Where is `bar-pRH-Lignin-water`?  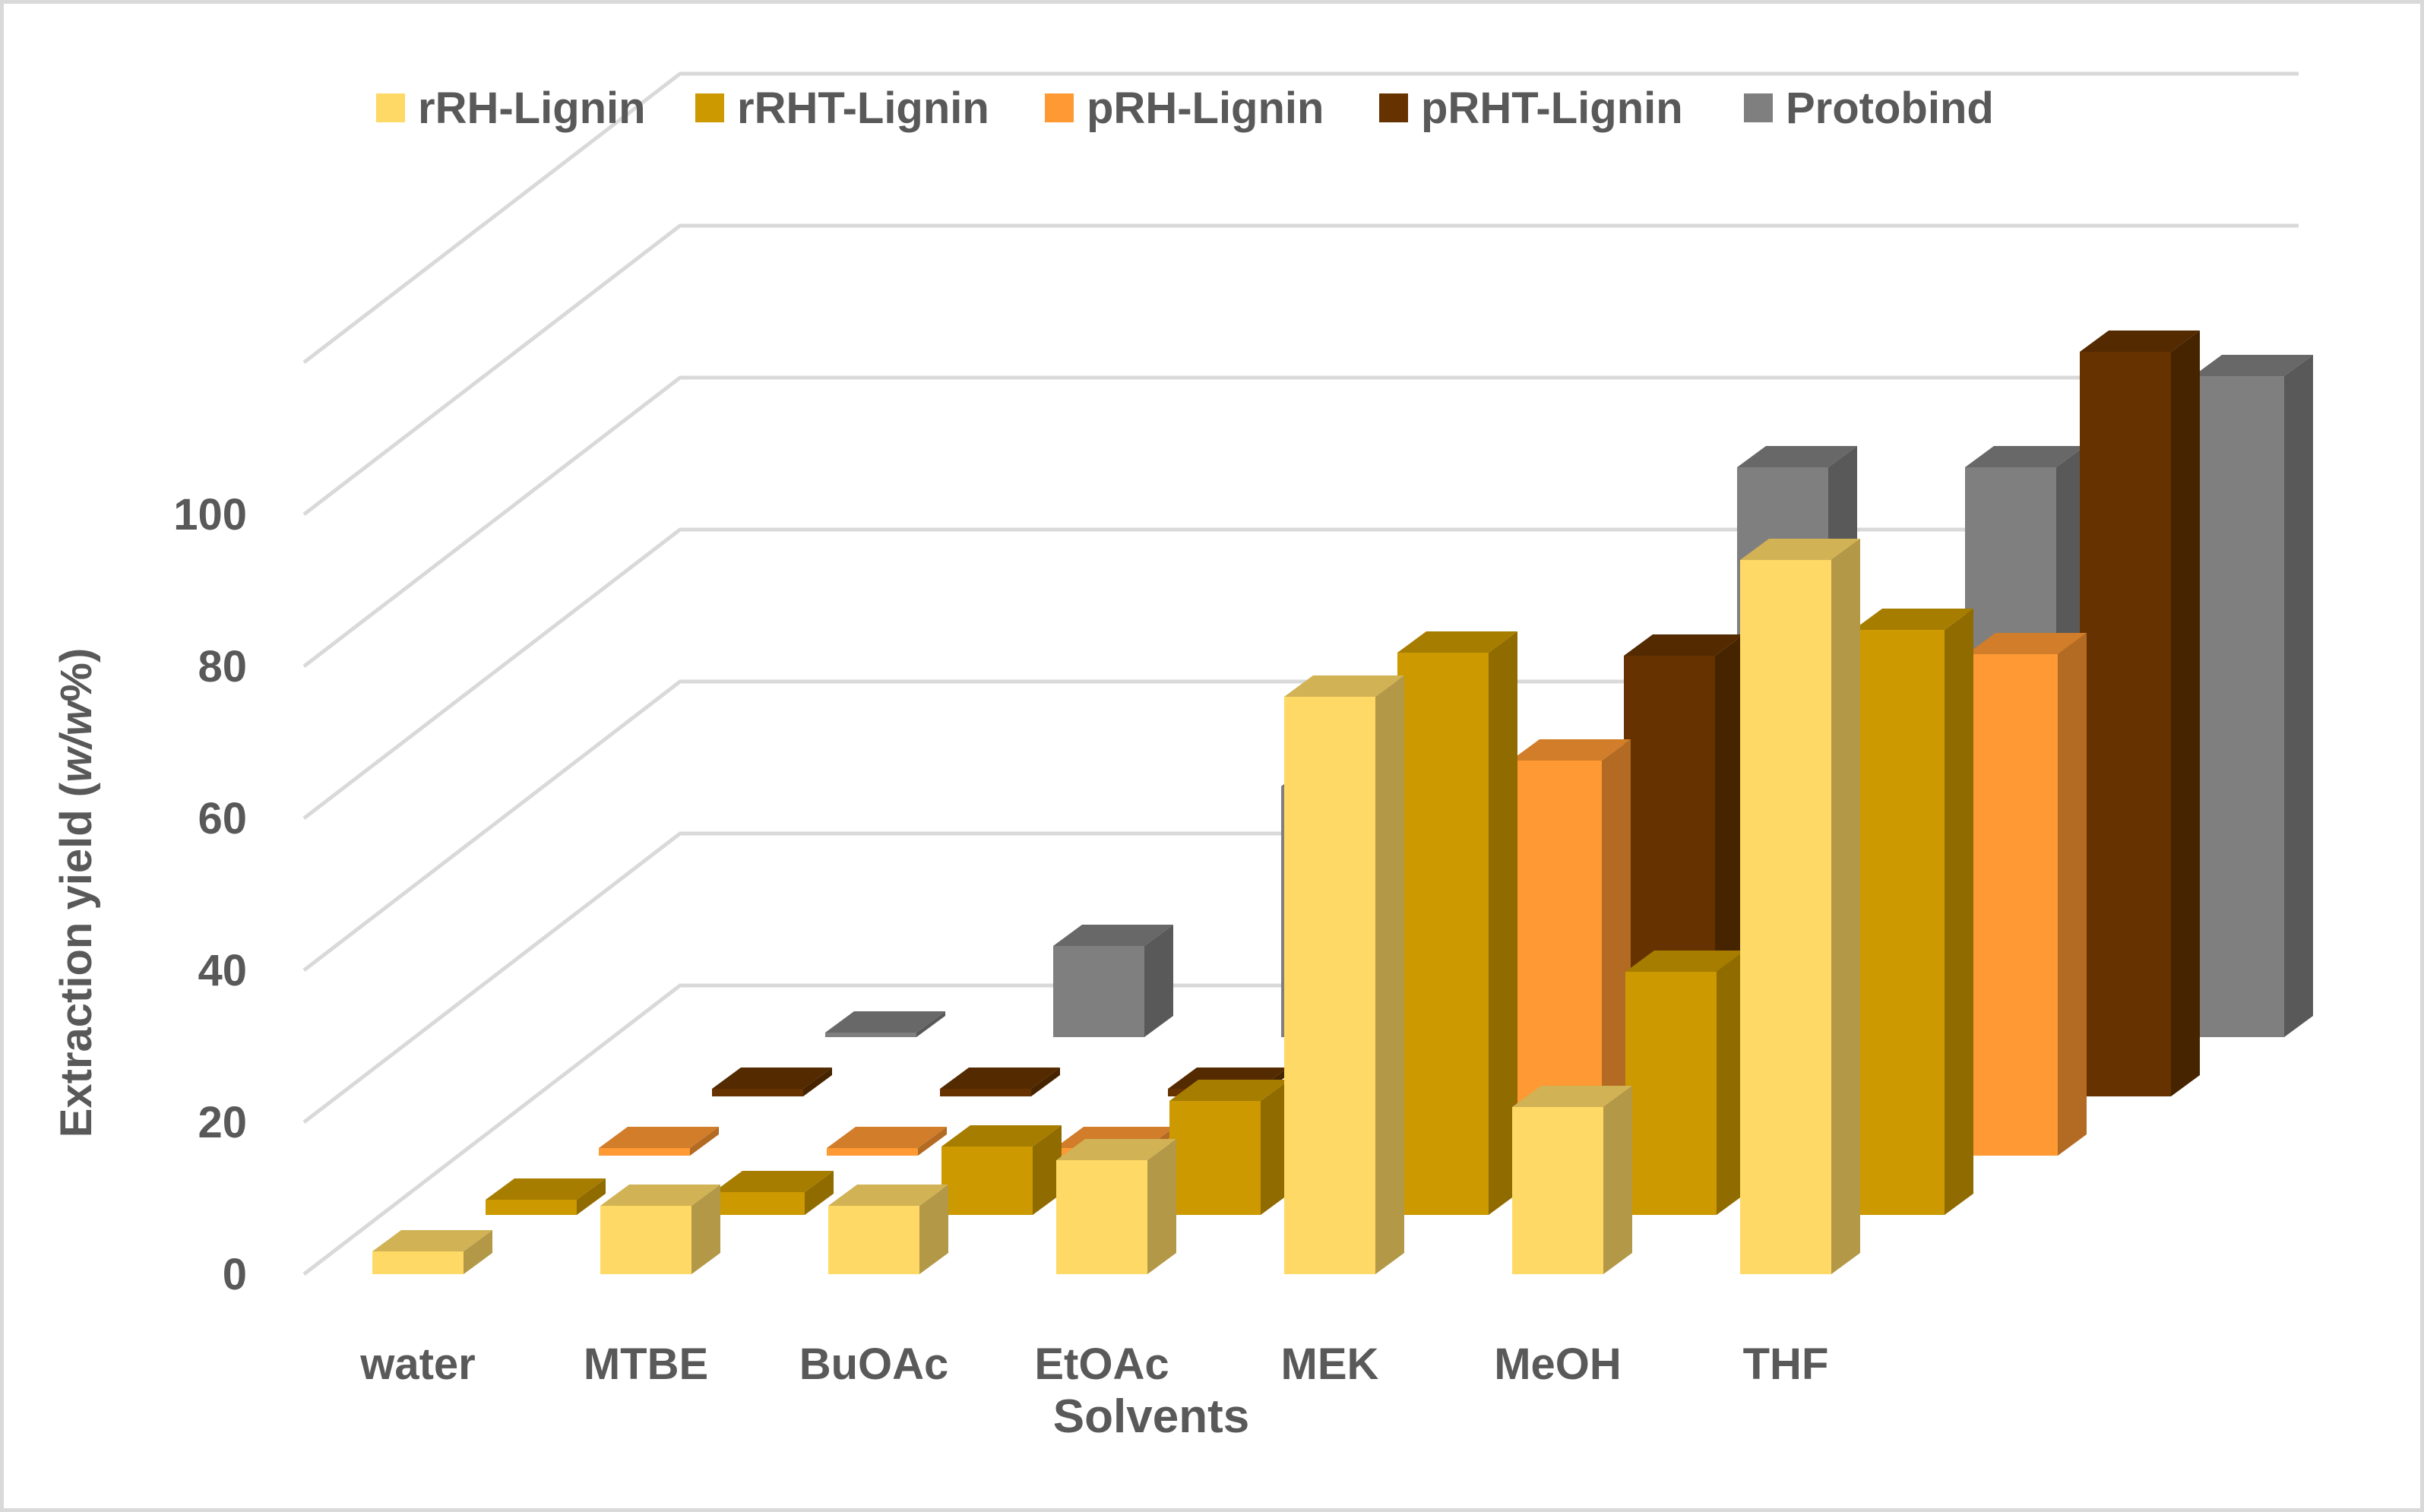 bar-pRH-Lignin-water is located at coordinates (659, 1141).